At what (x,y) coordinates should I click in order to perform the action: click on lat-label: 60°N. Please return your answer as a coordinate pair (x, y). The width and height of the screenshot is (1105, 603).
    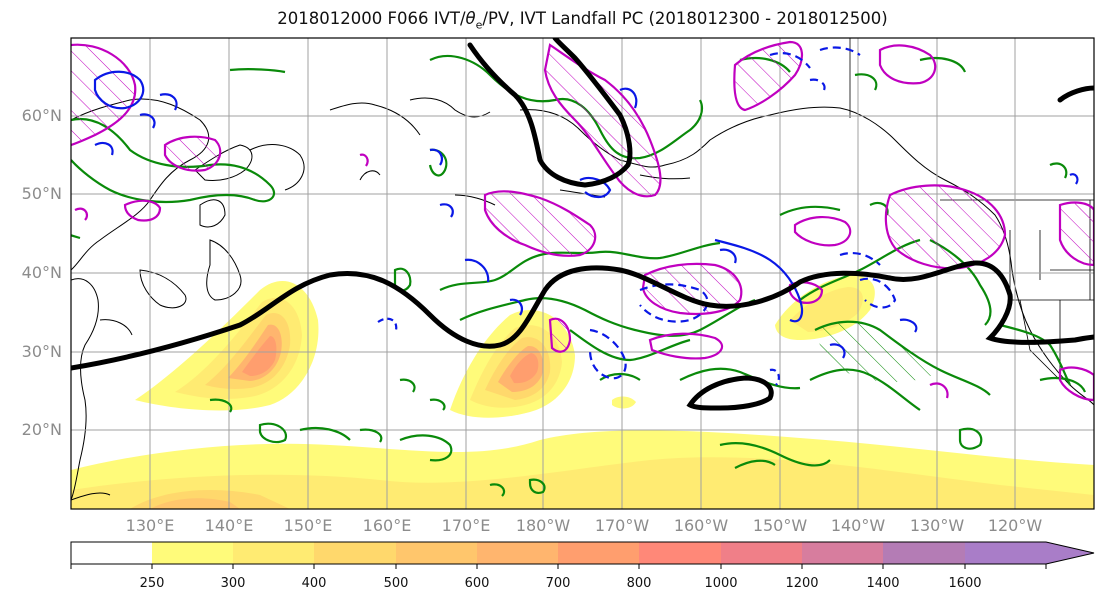
    Looking at the image, I should click on (41, 115).